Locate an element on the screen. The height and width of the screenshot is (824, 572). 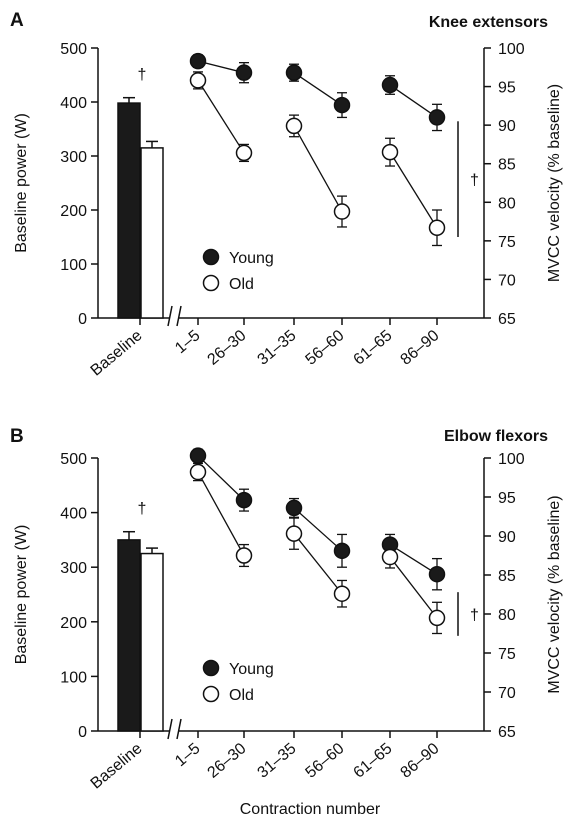
left-tick-label: 300 is located at coordinates (73, 568).